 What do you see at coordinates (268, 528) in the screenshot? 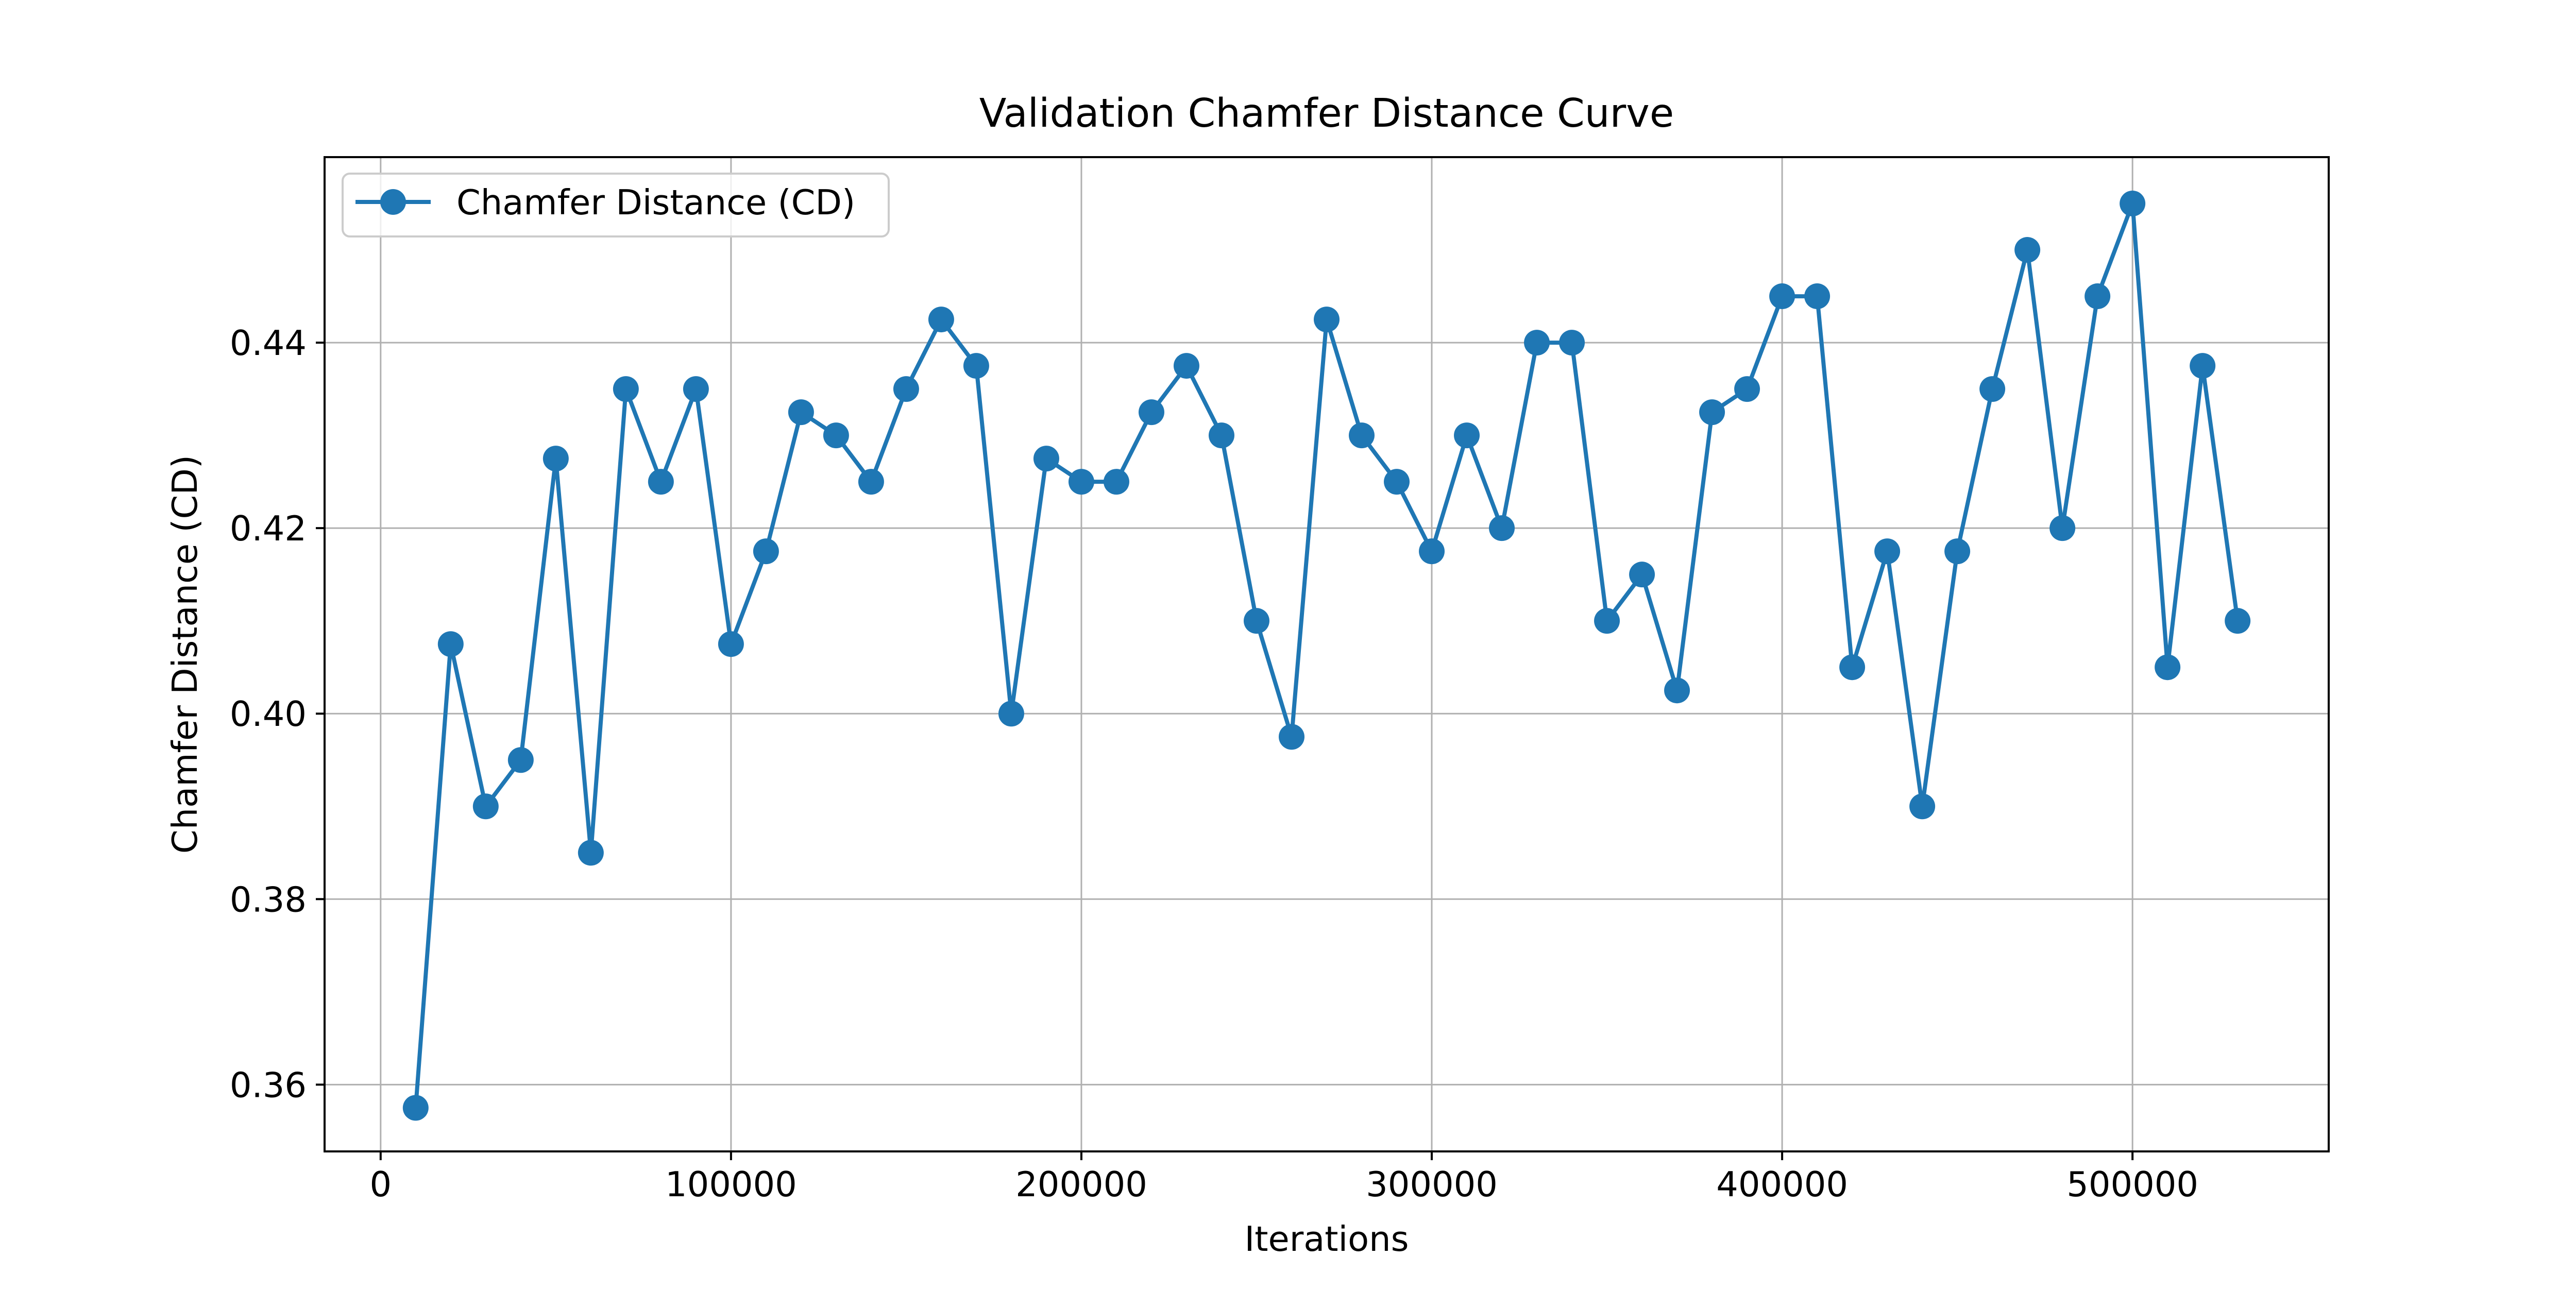
I see `y-tick-label: 0.42` at bounding box center [268, 528].